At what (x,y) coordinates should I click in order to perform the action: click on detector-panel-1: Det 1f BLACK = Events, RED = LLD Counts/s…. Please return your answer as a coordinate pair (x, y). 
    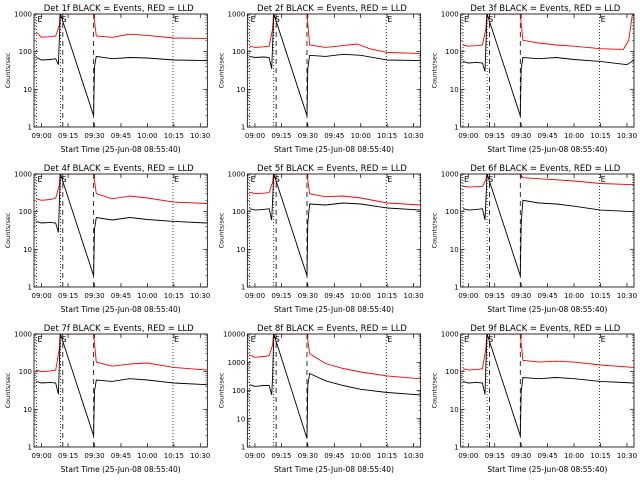
    Looking at the image, I should click on (107, 79).